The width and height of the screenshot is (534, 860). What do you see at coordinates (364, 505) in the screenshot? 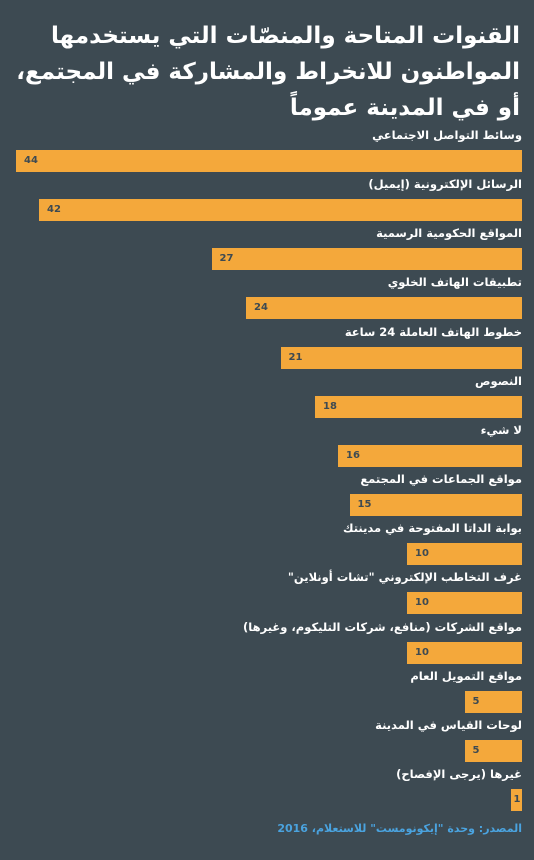
I see `value-label: 15` at bounding box center [364, 505].